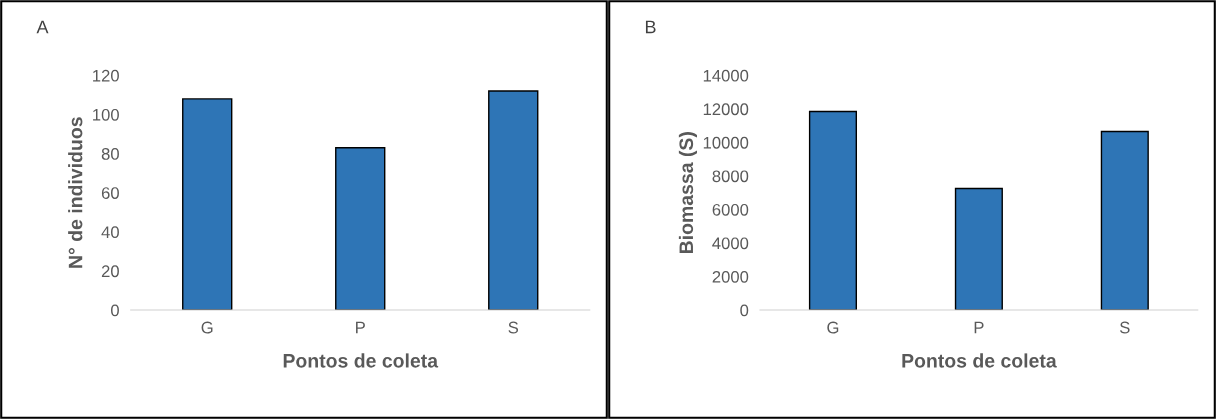  Describe the element at coordinates (106, 114) in the screenshot. I see `y-tick-label: 100` at that location.